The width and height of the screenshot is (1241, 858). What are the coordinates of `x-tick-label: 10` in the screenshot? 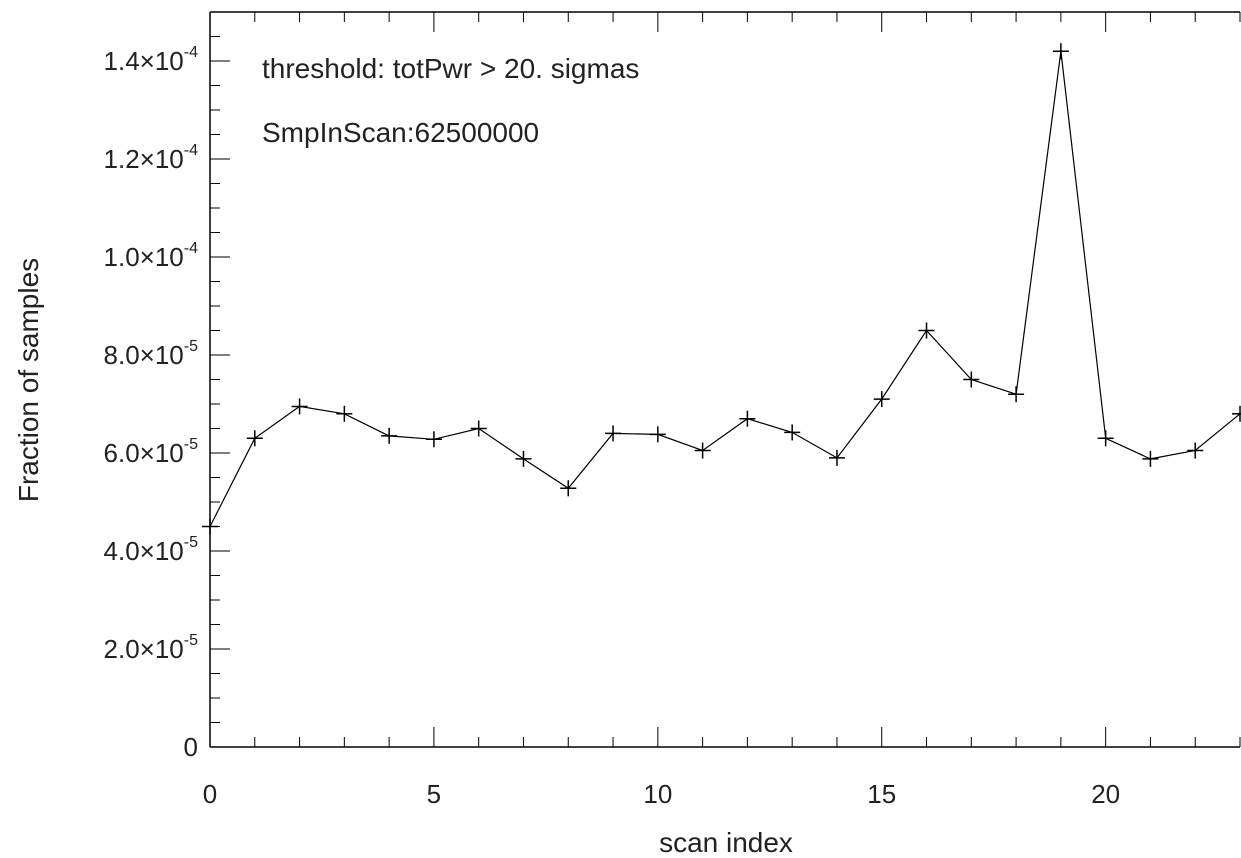 It's located at (657, 794).